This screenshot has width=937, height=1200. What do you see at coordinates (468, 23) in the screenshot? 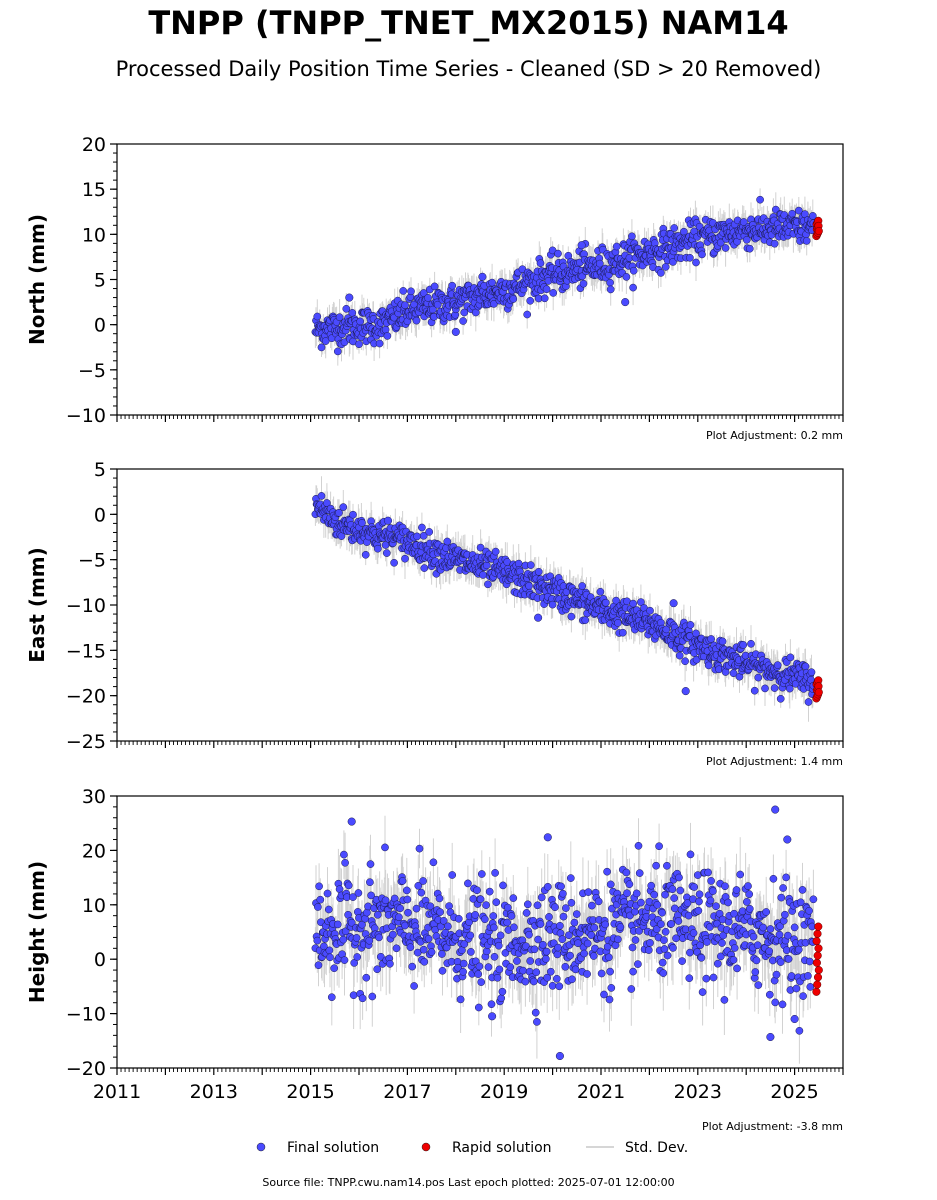
I see `chart-title: TNPP (TNPP_TNET_MX2015) NAM14` at bounding box center [468, 23].